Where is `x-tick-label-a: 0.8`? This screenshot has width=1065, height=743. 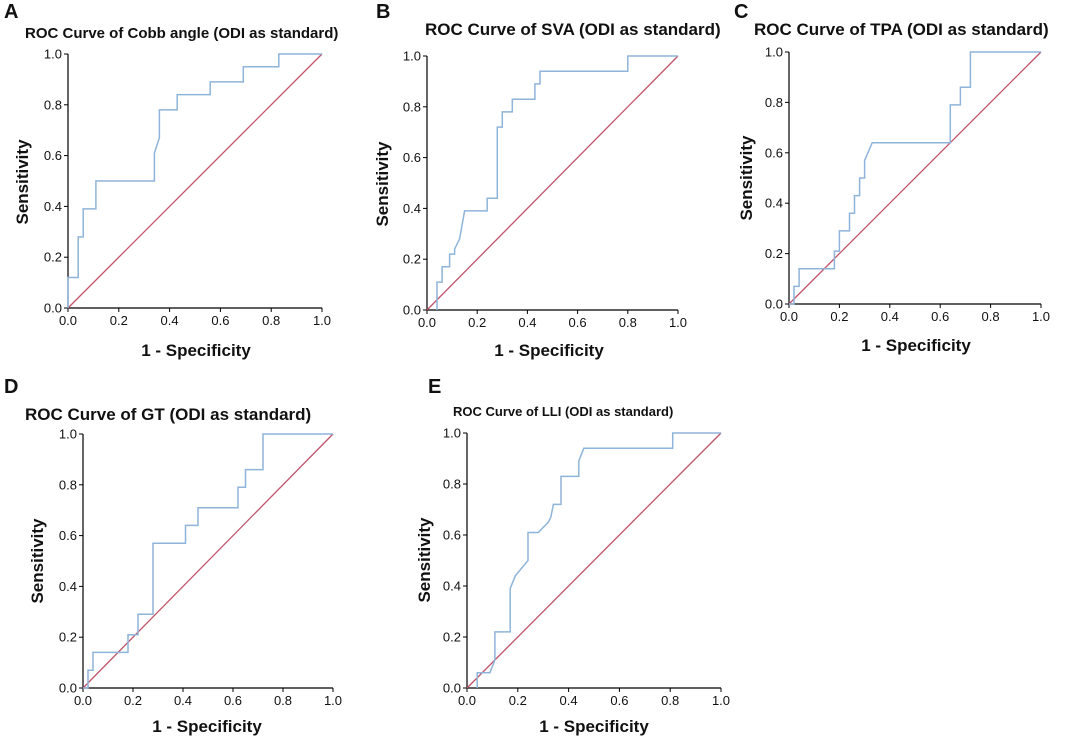
x-tick-label-a: 0.8 is located at coordinates (271, 320).